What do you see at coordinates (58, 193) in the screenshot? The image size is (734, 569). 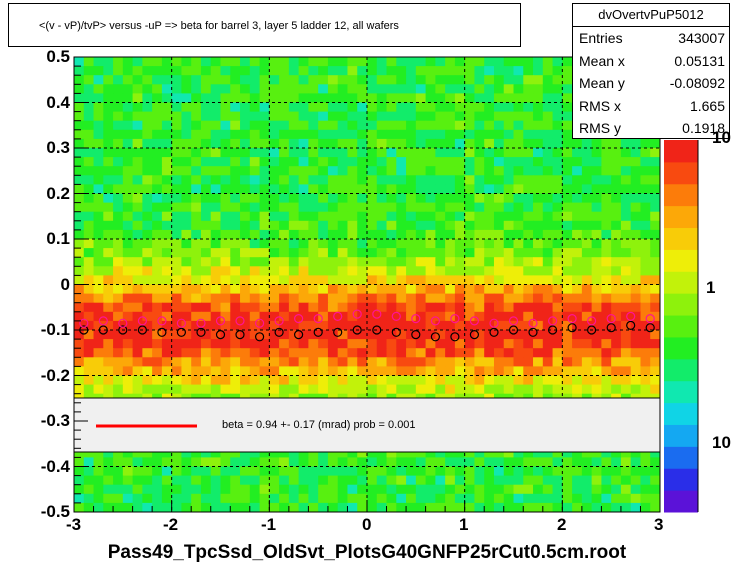 I see `y-tick-label: 0.2` at bounding box center [58, 193].